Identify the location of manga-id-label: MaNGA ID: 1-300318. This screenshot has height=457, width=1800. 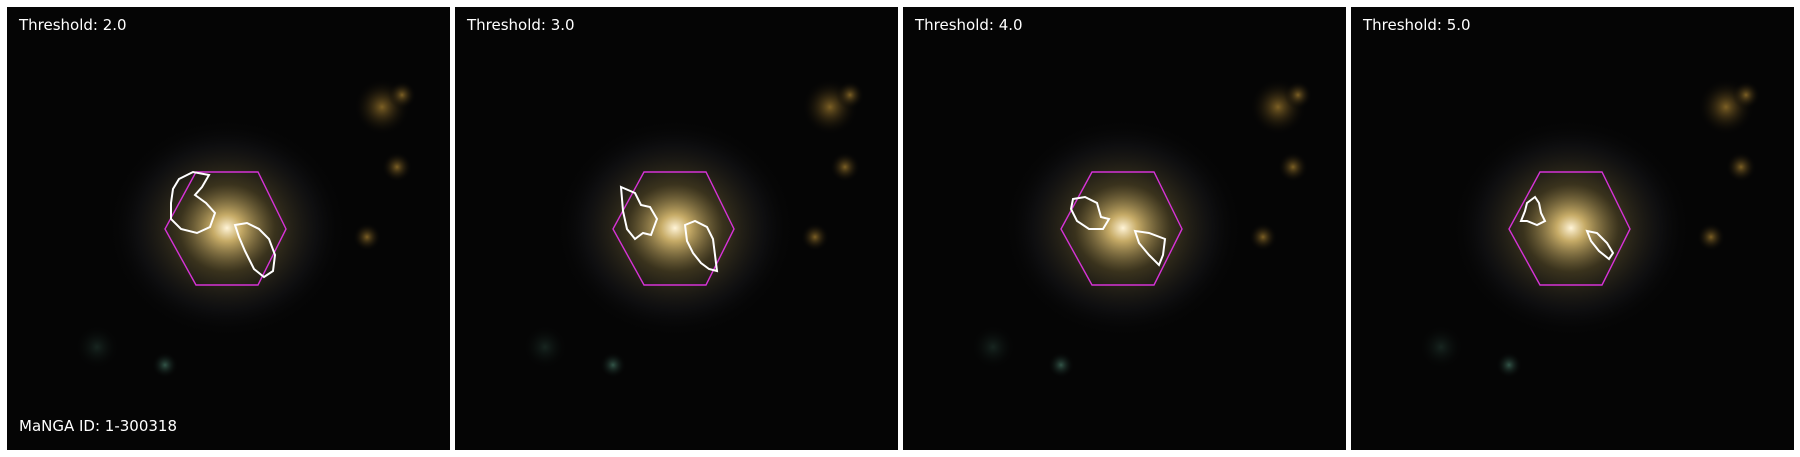
(98, 426).